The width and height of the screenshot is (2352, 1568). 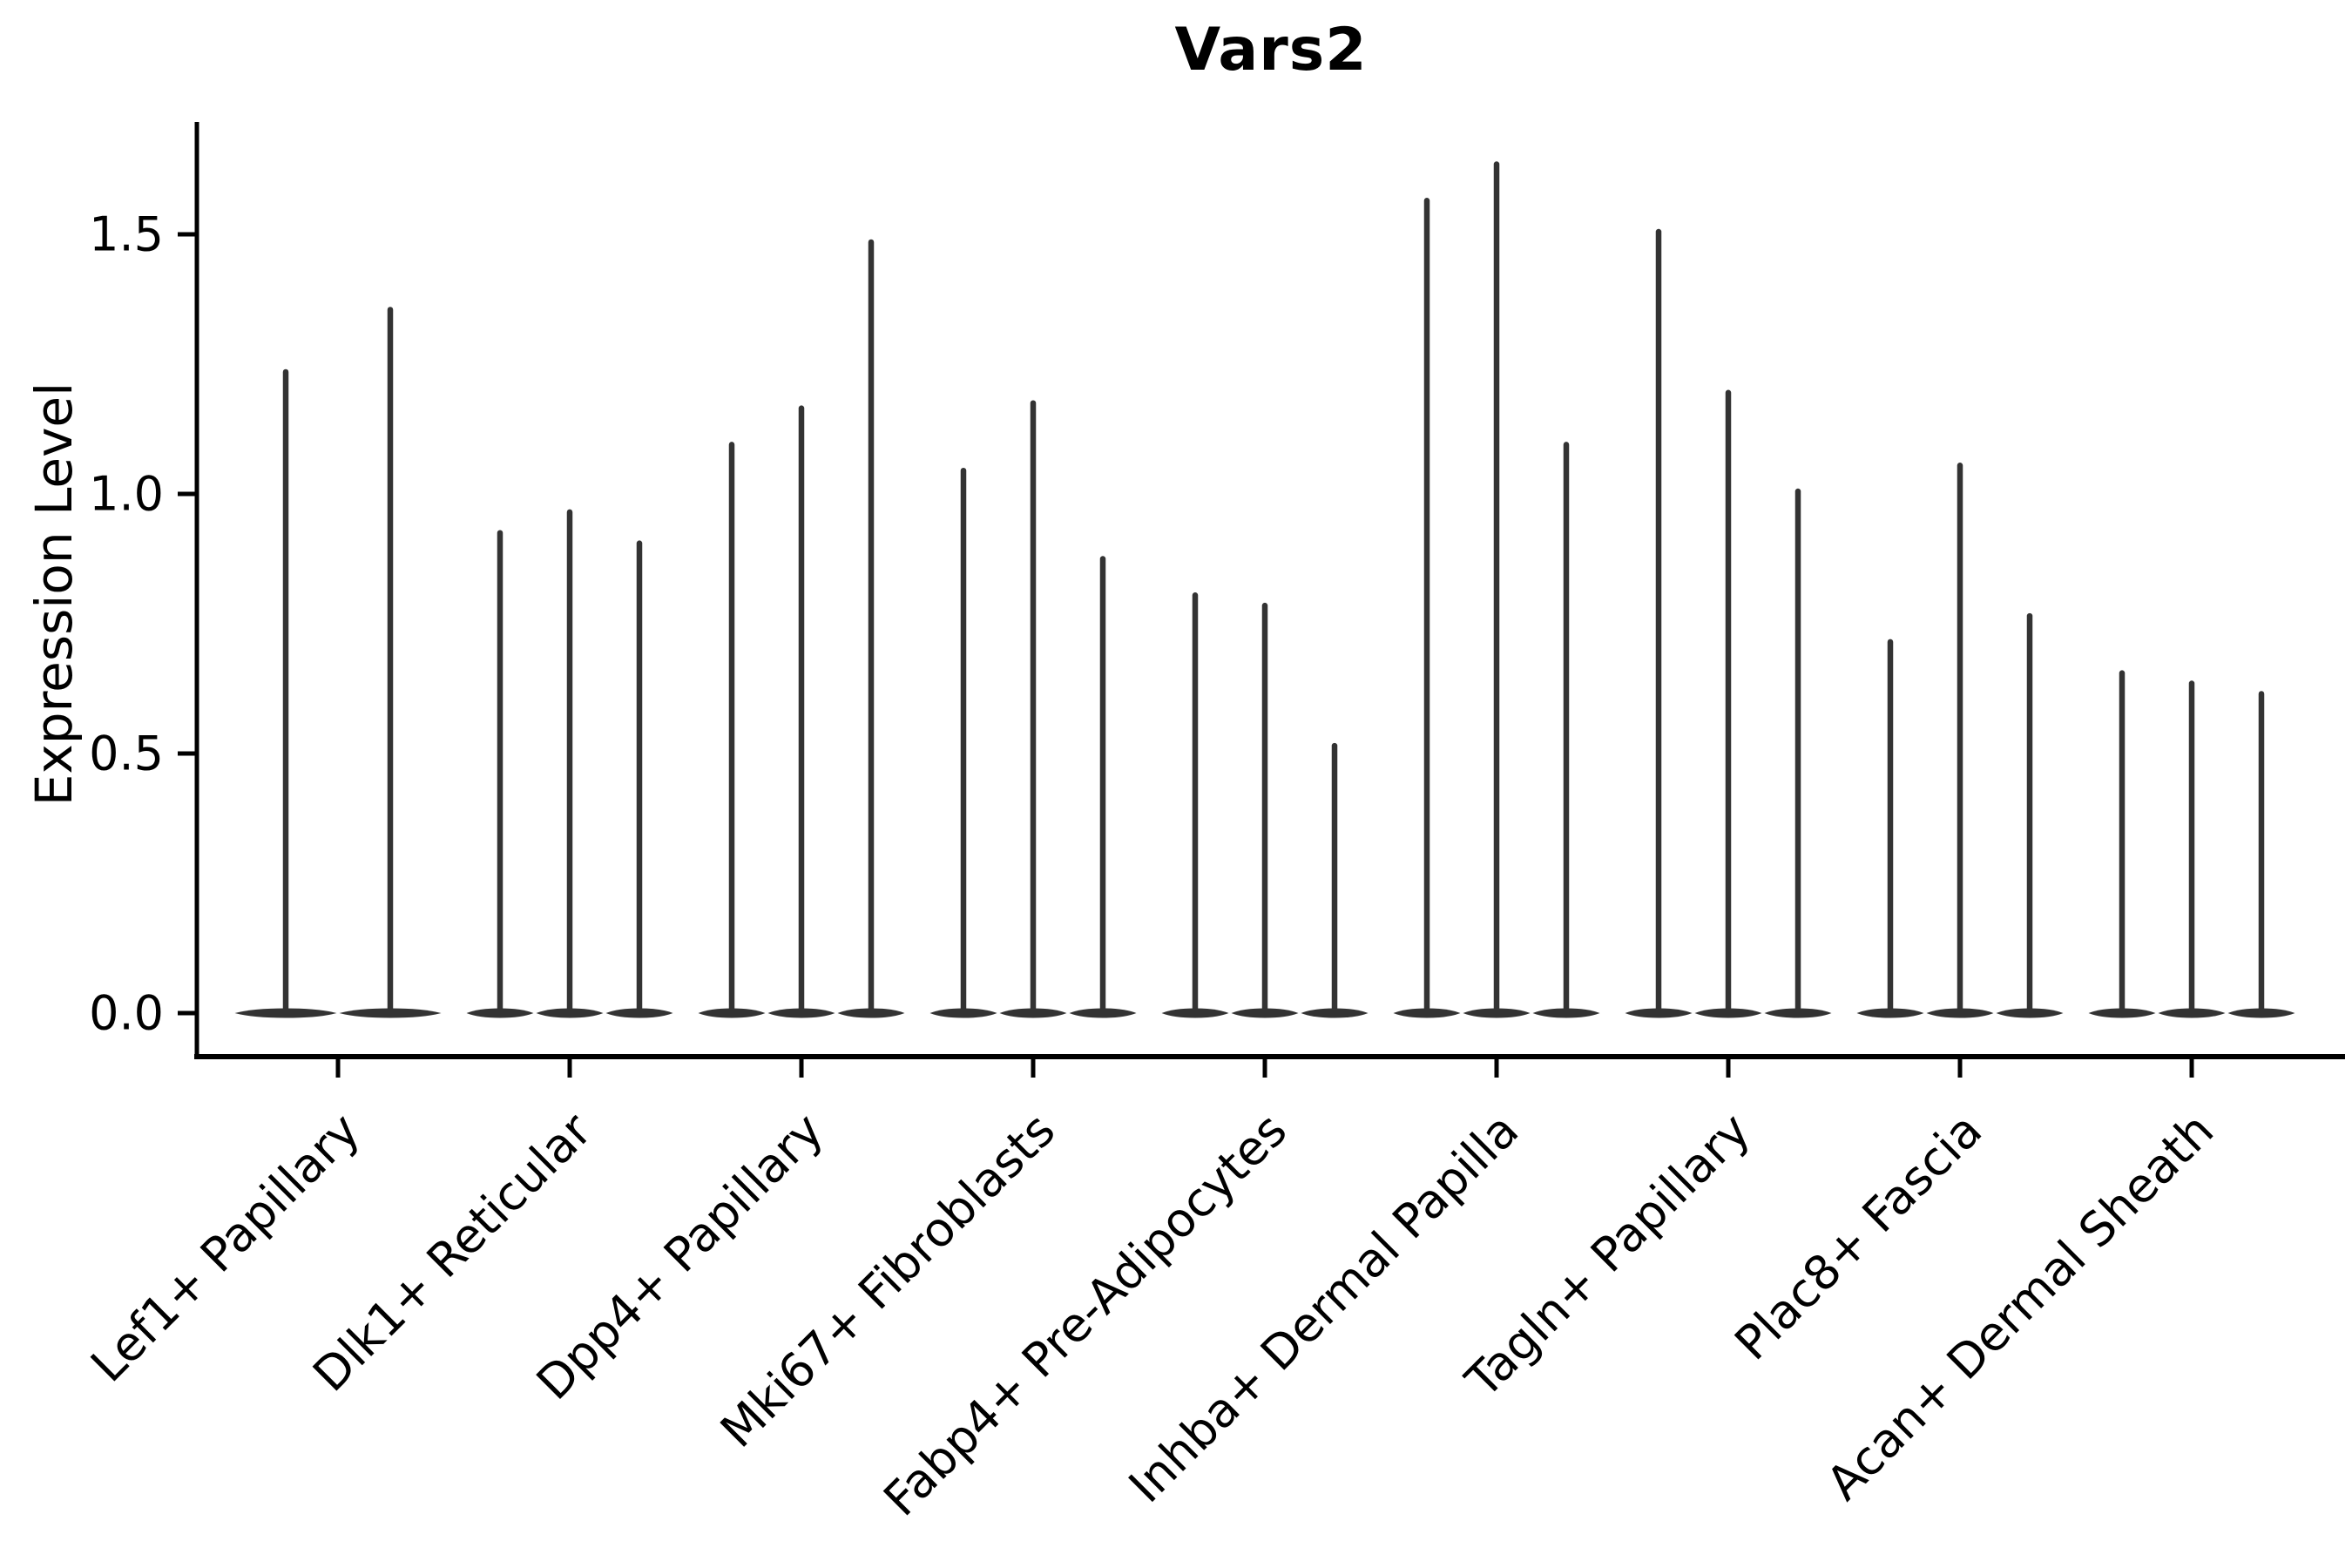 What do you see at coordinates (1085, 1315) in the screenshot?
I see `x-tick-label: Fabp4+ Pre-Adipocytes` at bounding box center [1085, 1315].